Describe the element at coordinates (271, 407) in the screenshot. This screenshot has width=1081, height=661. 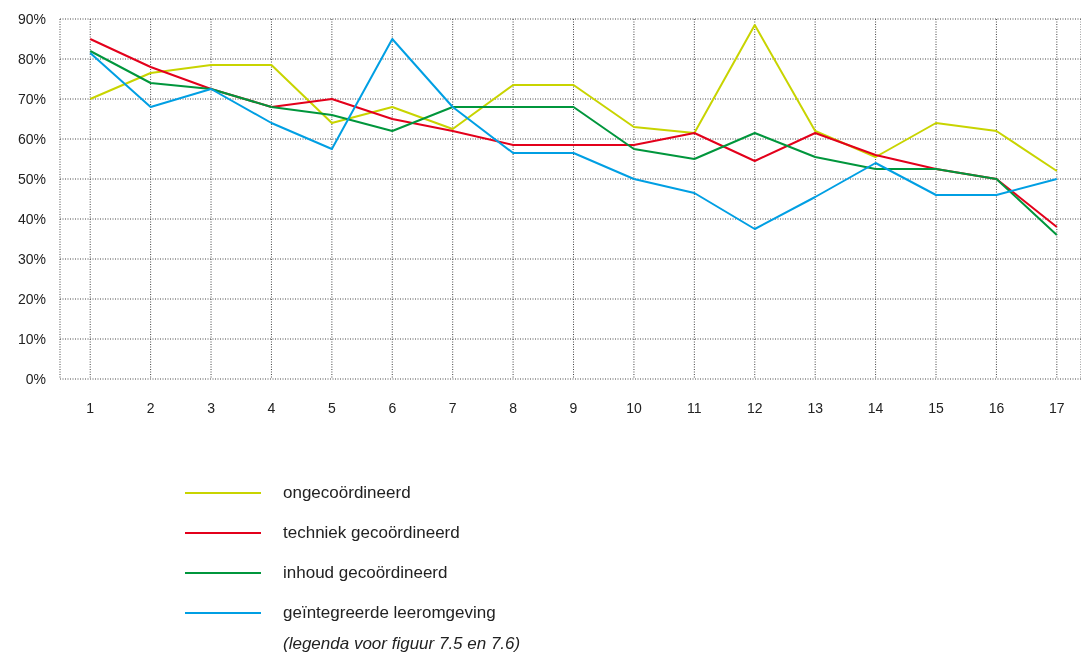
I see `x-tick-label: 4` at that location.